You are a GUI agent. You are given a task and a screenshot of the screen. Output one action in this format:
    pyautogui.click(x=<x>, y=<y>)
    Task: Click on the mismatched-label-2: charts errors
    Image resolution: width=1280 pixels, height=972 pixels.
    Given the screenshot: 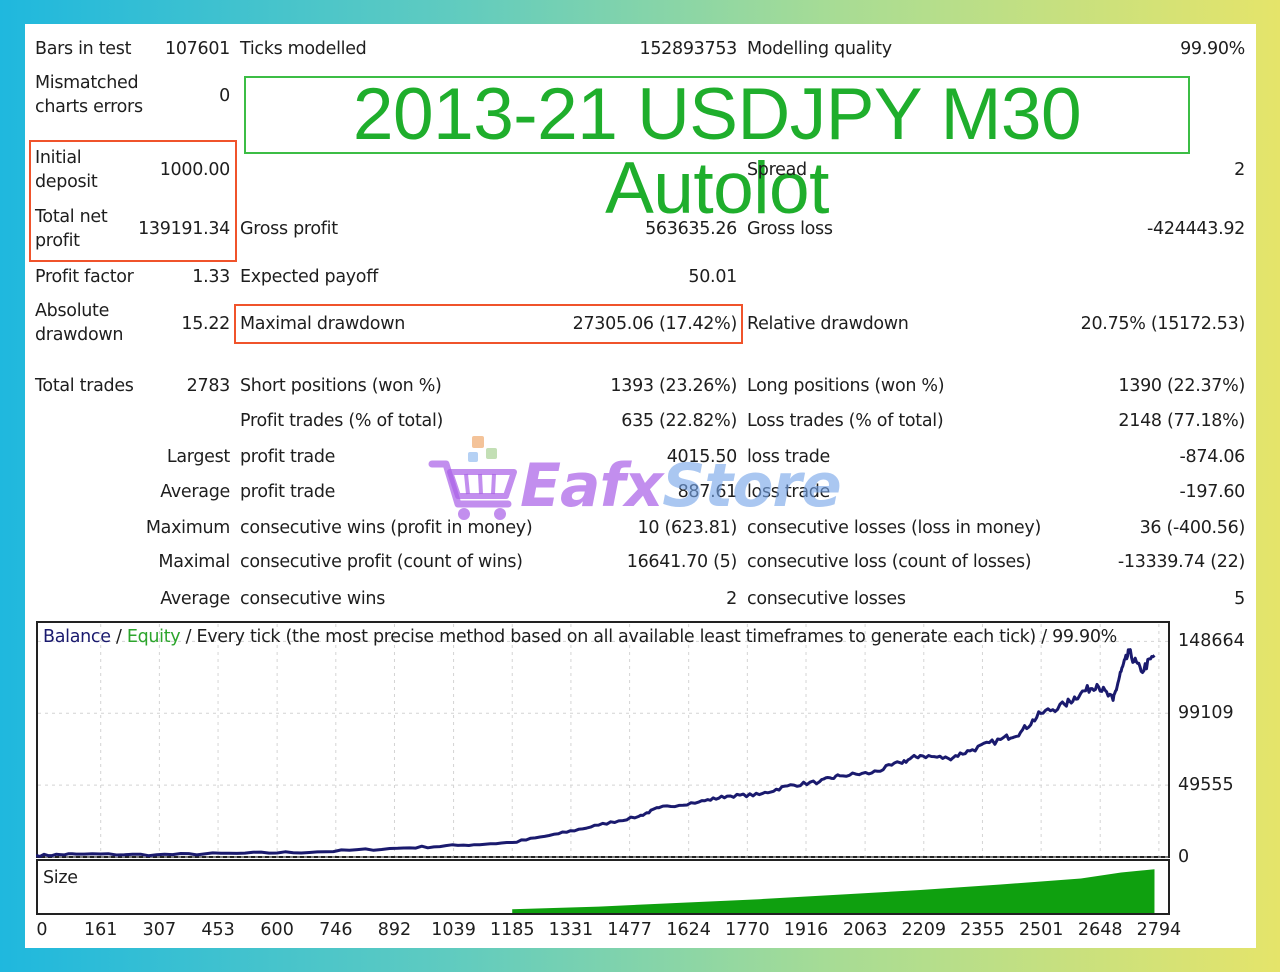 What is the action you would take?
    pyautogui.click(x=89, y=107)
    